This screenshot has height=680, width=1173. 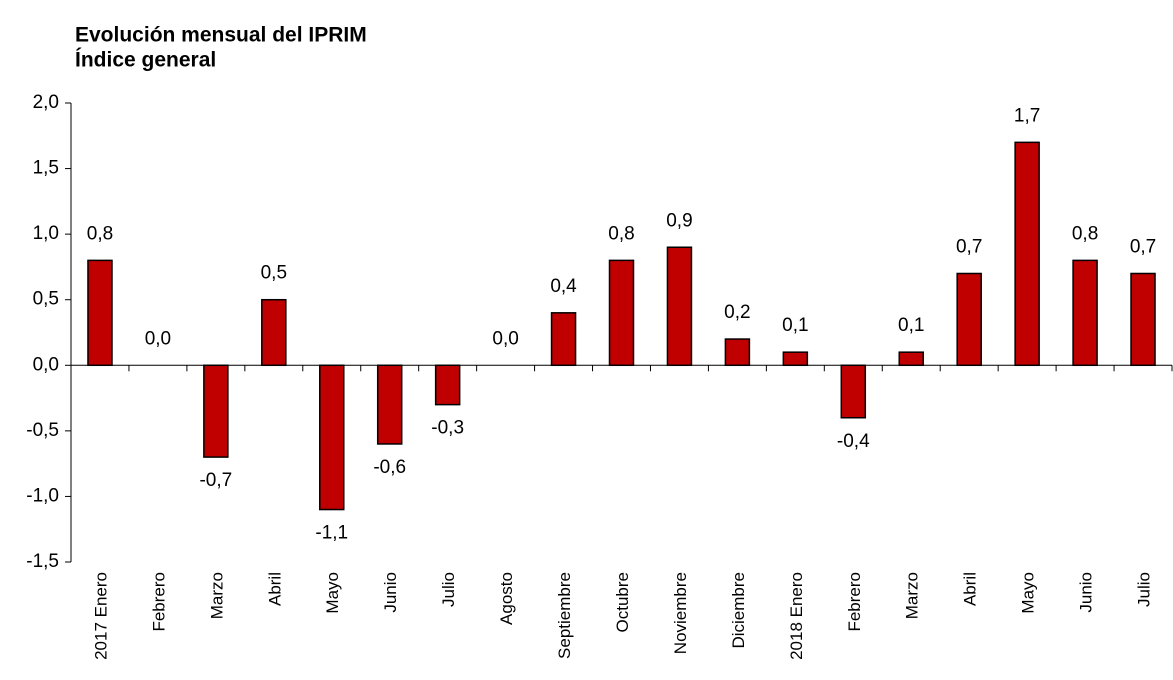 What do you see at coordinates (46, 168) in the screenshot?
I see `y-tick-label: 1,5` at bounding box center [46, 168].